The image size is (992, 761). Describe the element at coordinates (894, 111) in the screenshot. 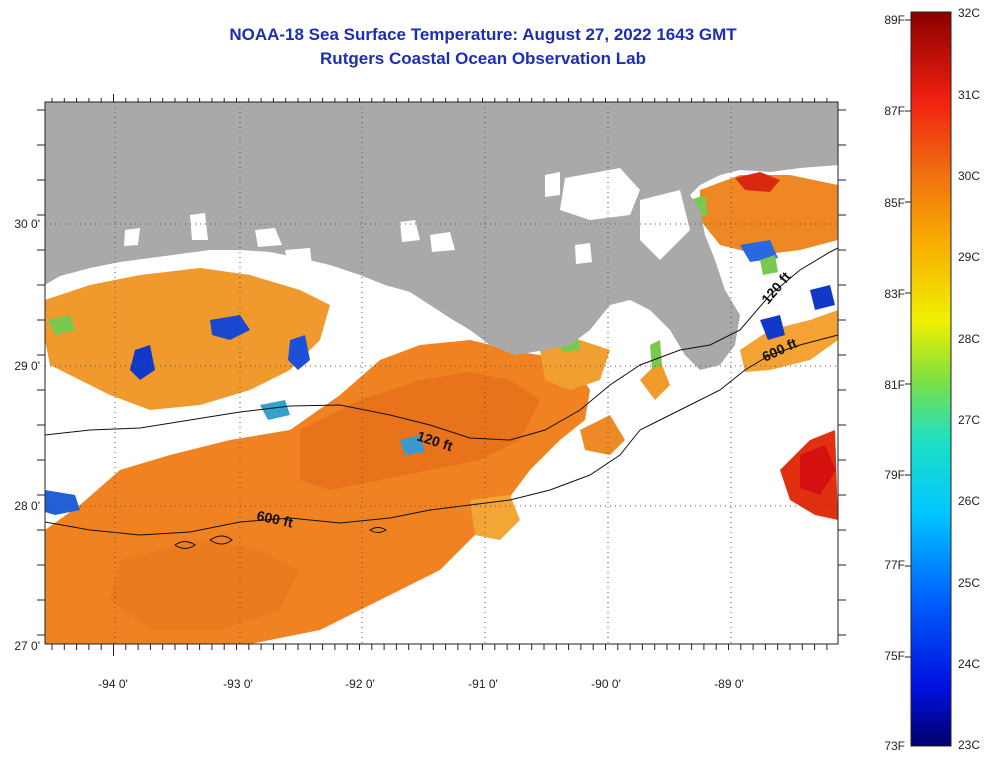

I see `cb-f-87: 87F` at that location.